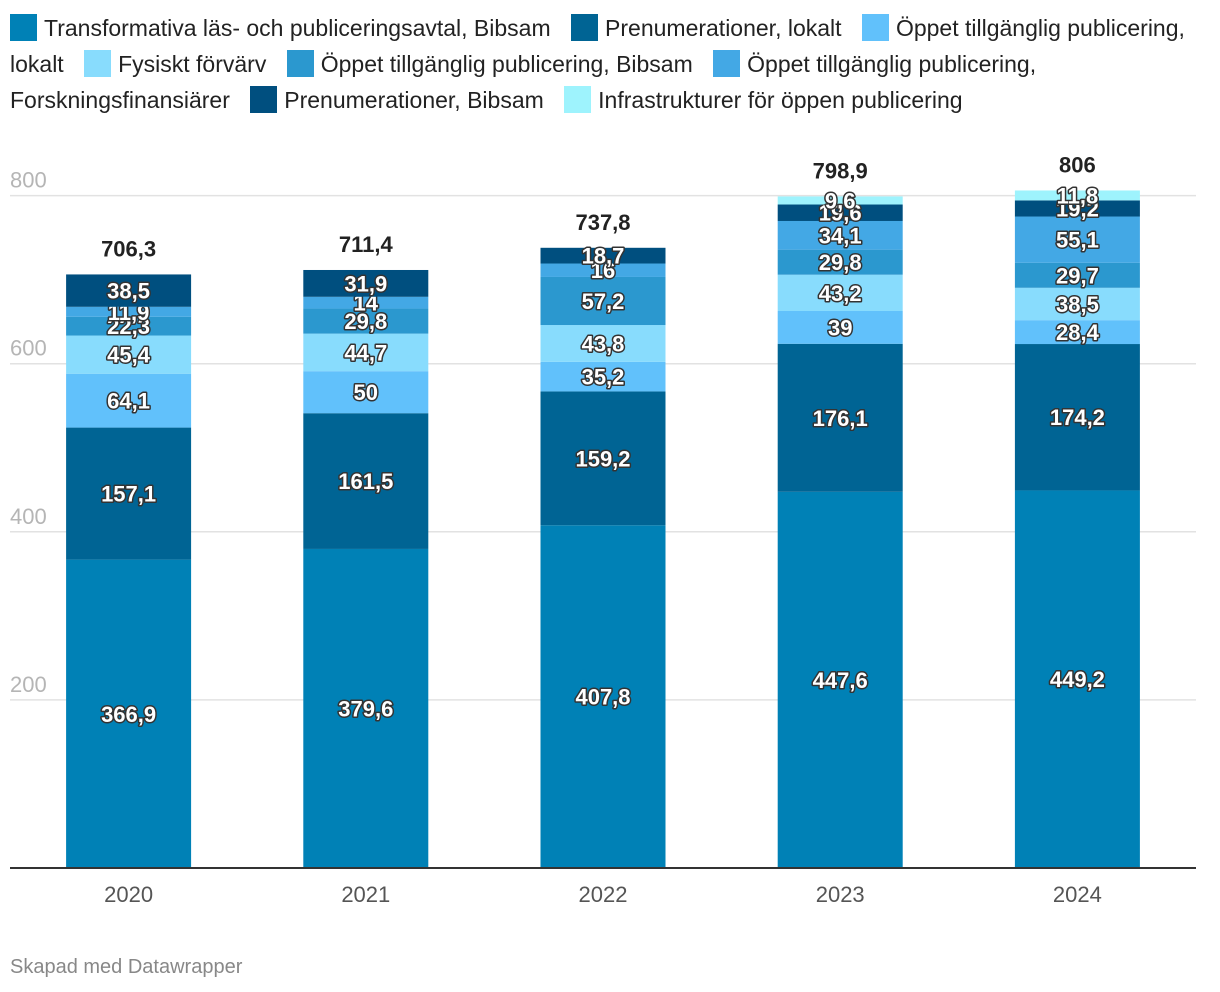 The width and height of the screenshot is (1220, 992). I want to click on legend-label: Öppet tillgänglig publicering, Bibsam, so click(506, 64).